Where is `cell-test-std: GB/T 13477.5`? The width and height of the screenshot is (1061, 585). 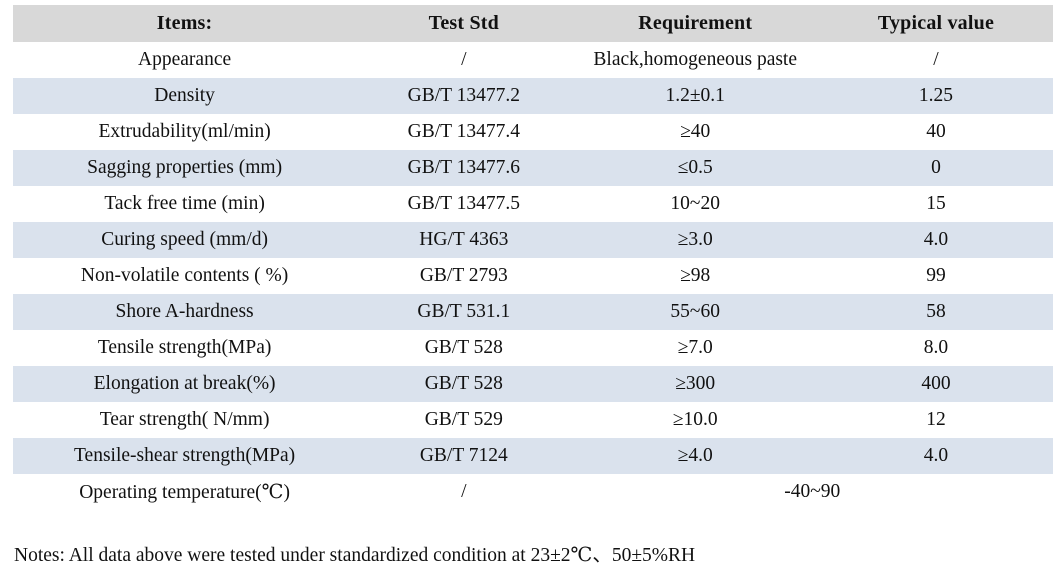 cell-test-std: GB/T 13477.5 is located at coordinates (464, 204).